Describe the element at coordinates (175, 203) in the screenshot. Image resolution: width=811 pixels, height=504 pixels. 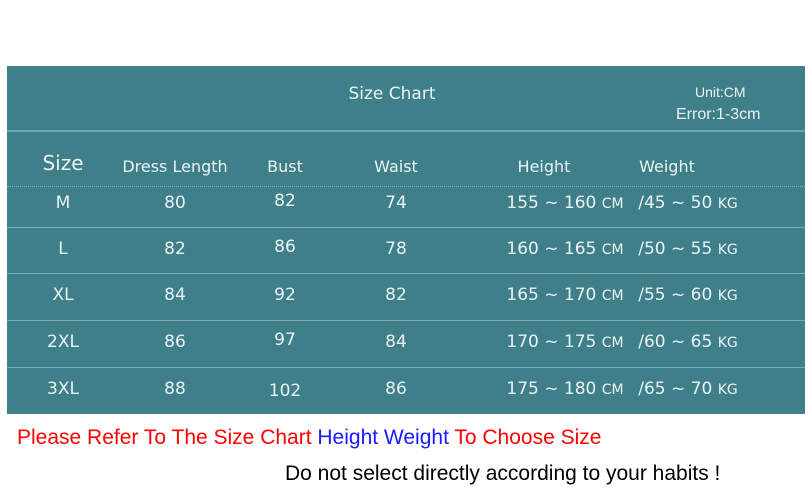
I see `cell-length: 80` at that location.